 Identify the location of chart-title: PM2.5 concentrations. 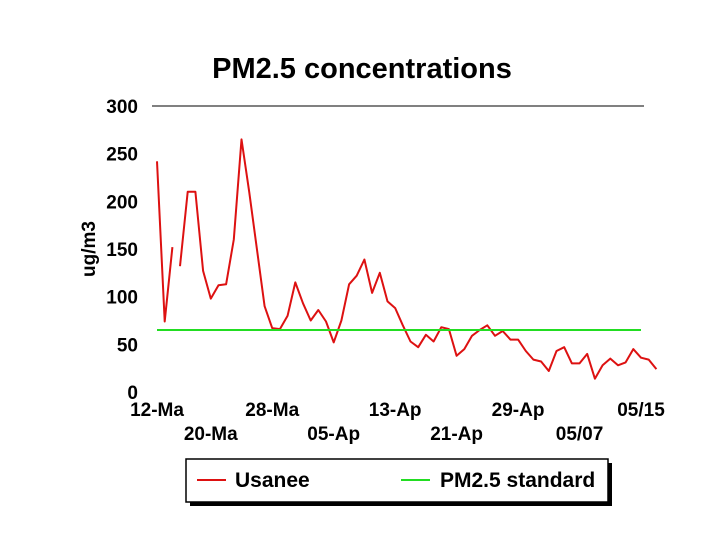
(362, 69).